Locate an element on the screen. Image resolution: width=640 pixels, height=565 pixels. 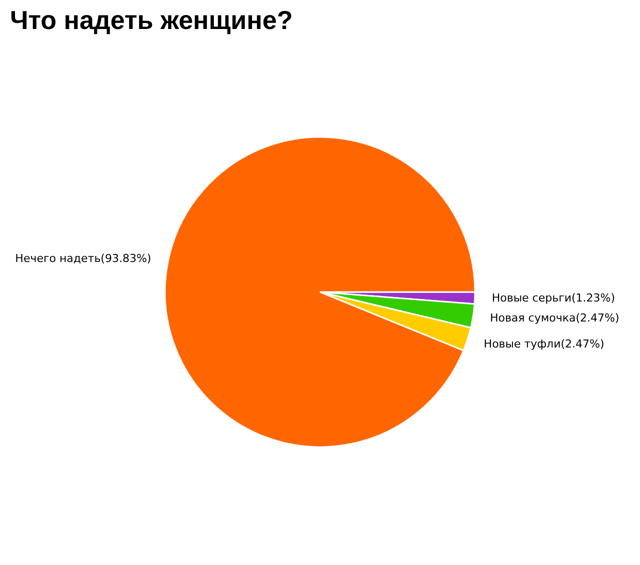
slice-label: Новые серьги(1.23%) is located at coordinates (554, 298).